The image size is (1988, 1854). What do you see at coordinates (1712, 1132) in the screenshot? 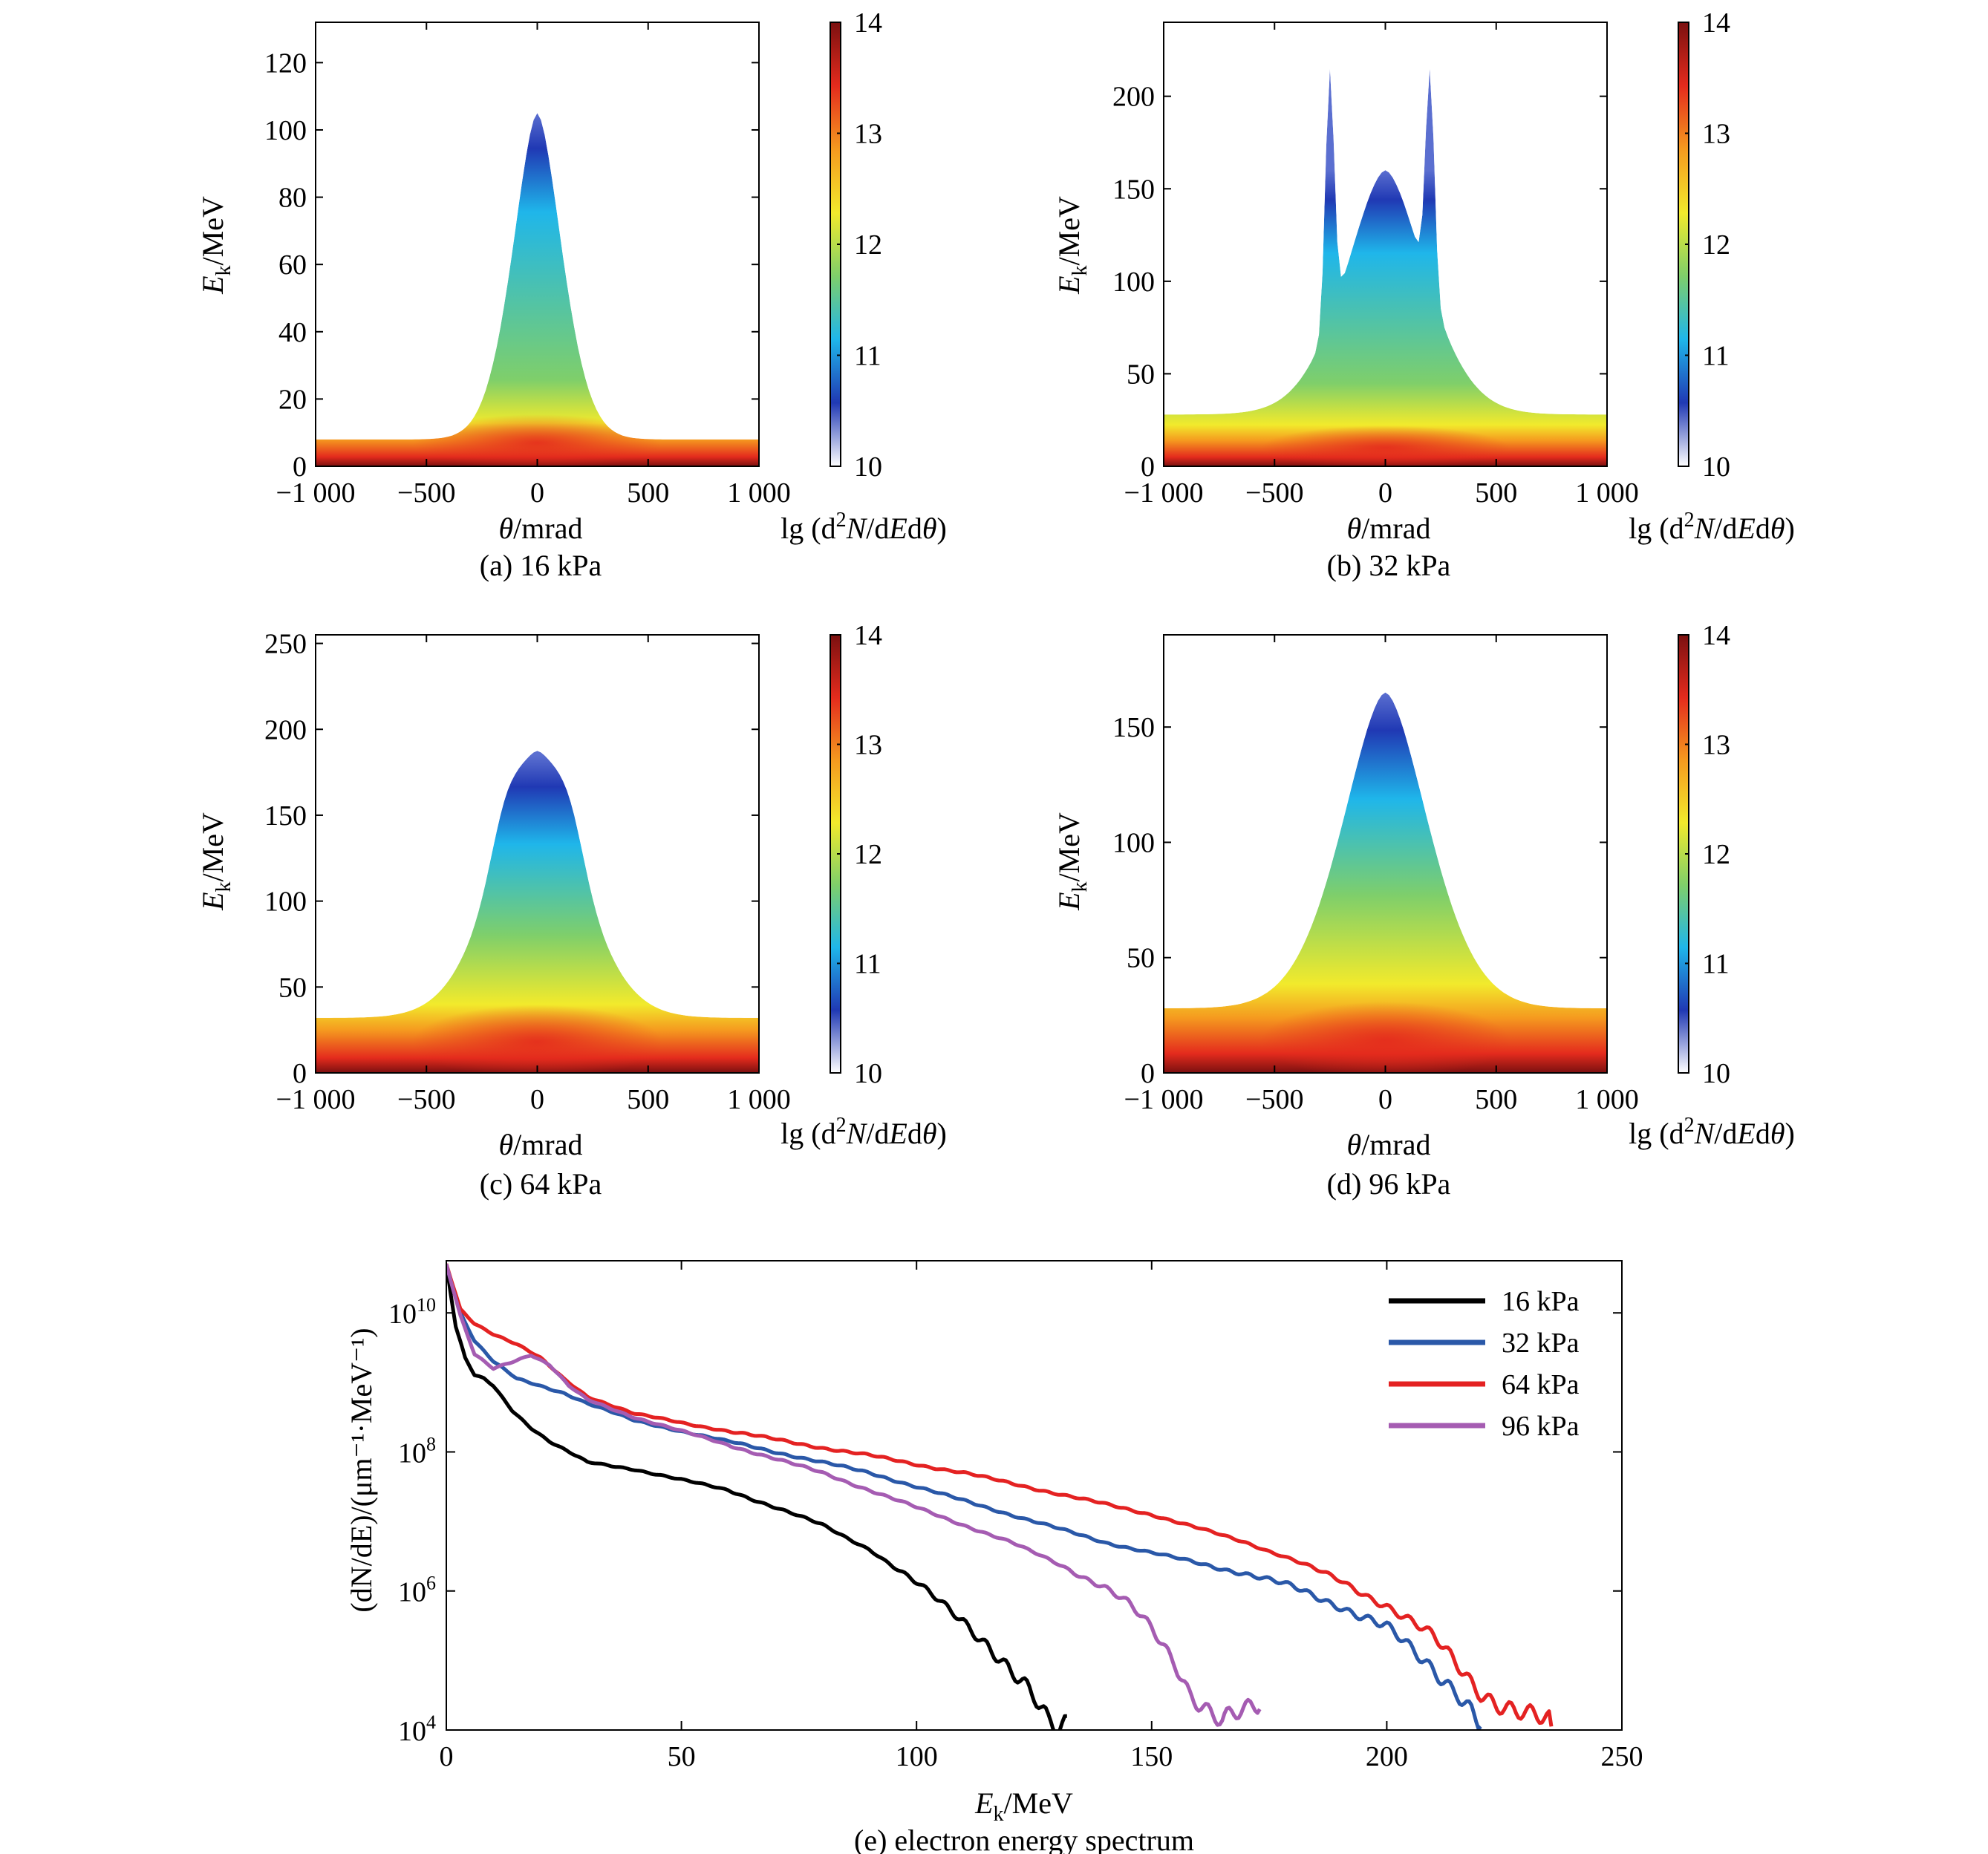
I see `colorbar-label-d: lg (d2N/dEdθ)` at bounding box center [1712, 1132].